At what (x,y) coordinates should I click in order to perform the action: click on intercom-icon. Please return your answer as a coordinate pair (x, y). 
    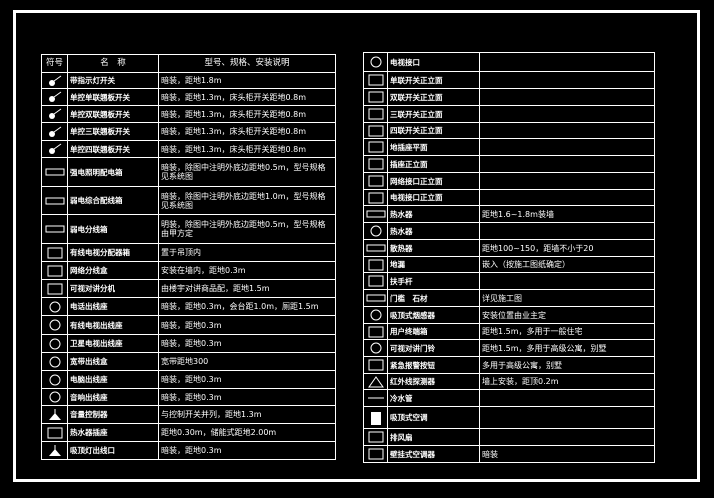
    Looking at the image, I should click on (54, 288).